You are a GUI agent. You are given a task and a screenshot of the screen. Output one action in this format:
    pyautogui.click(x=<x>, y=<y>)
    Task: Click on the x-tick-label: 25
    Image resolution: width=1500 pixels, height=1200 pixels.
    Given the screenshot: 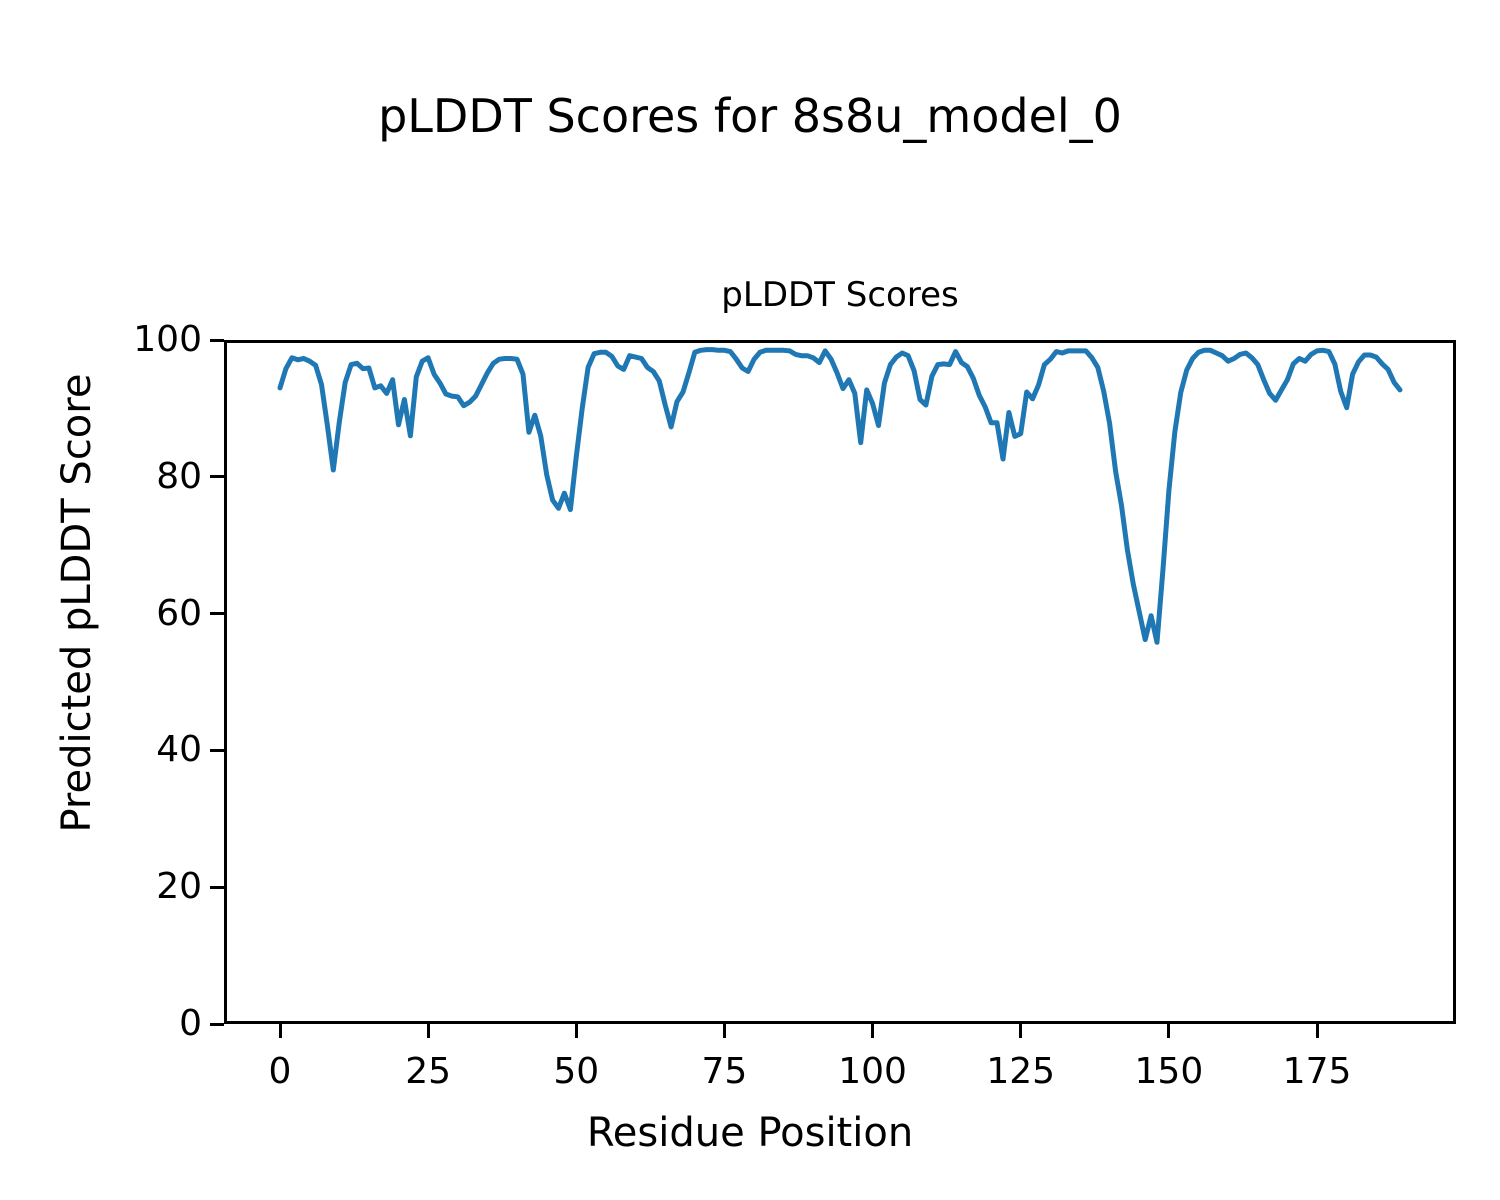 What is the action you would take?
    pyautogui.click(x=428, y=1071)
    